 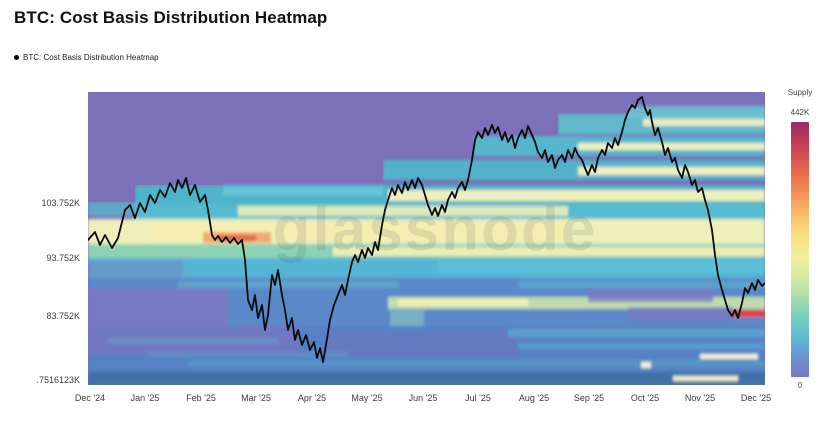 What do you see at coordinates (145, 398) in the screenshot?
I see `x-tick-label: Jan '25` at bounding box center [145, 398].